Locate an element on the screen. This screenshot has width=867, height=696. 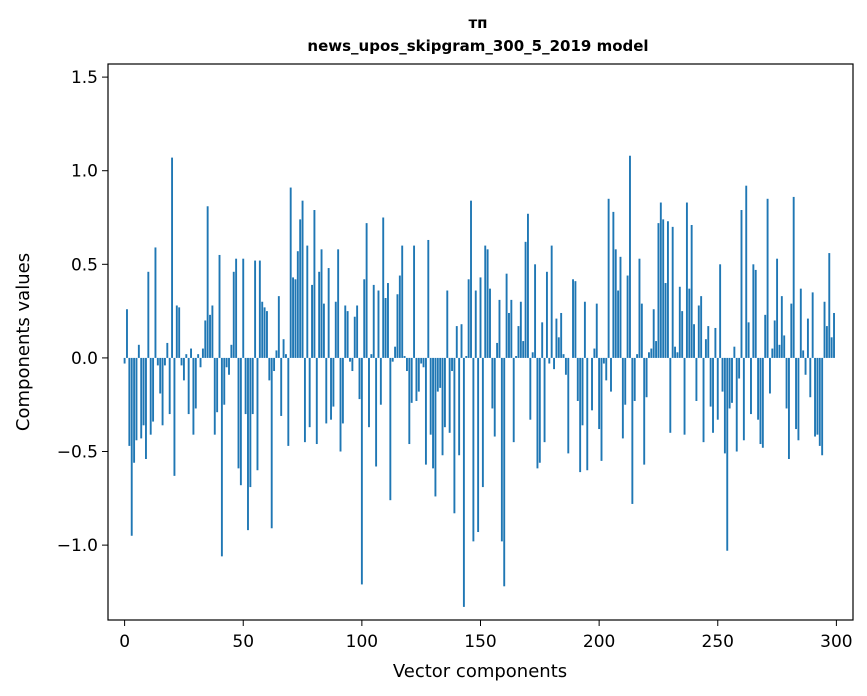
chart-title-line1: тп is located at coordinates (477, 23).